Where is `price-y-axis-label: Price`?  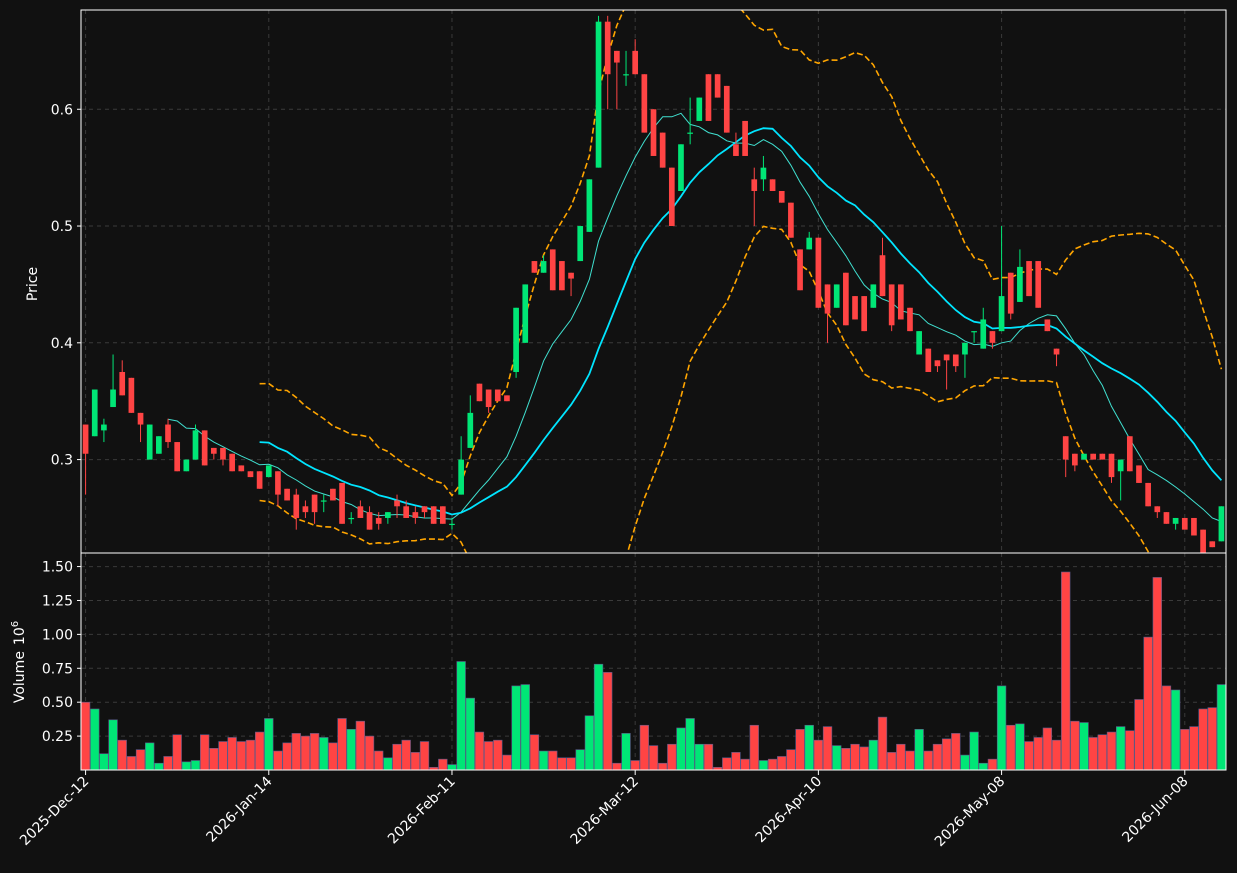
price-y-axis-label: Price is located at coordinates (33, 284).